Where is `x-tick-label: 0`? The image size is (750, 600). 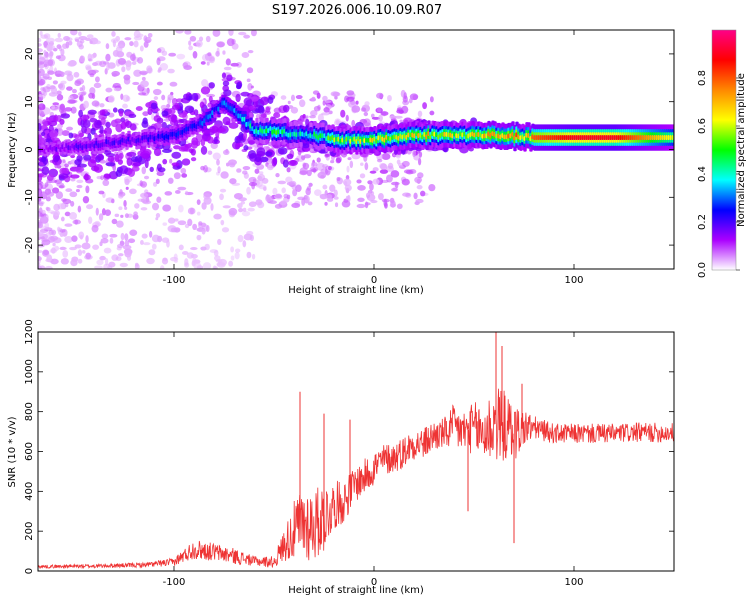
x-tick-label: 0 is located at coordinates (374, 280).